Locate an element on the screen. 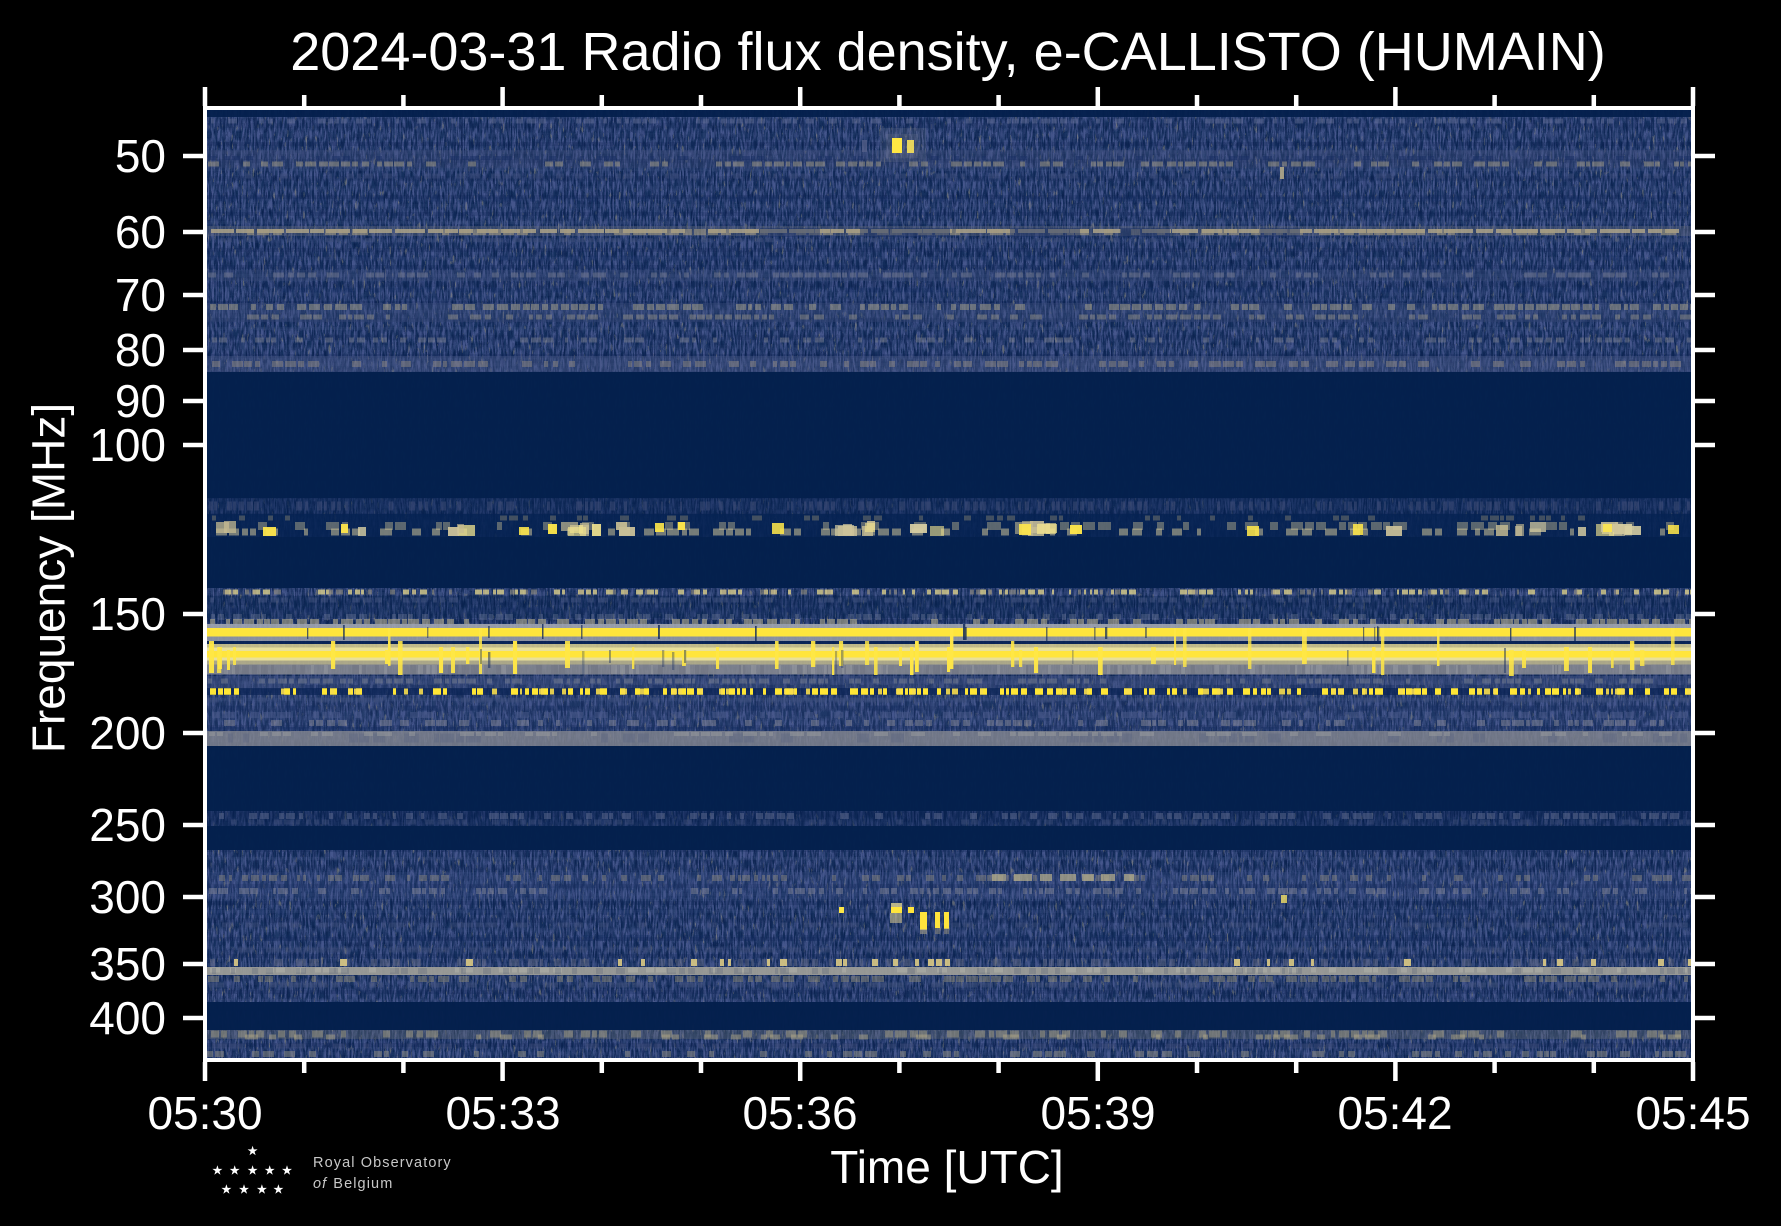 This screenshot has height=1226, width=1781. svg-text: 70 is located at coordinates (140, 295).